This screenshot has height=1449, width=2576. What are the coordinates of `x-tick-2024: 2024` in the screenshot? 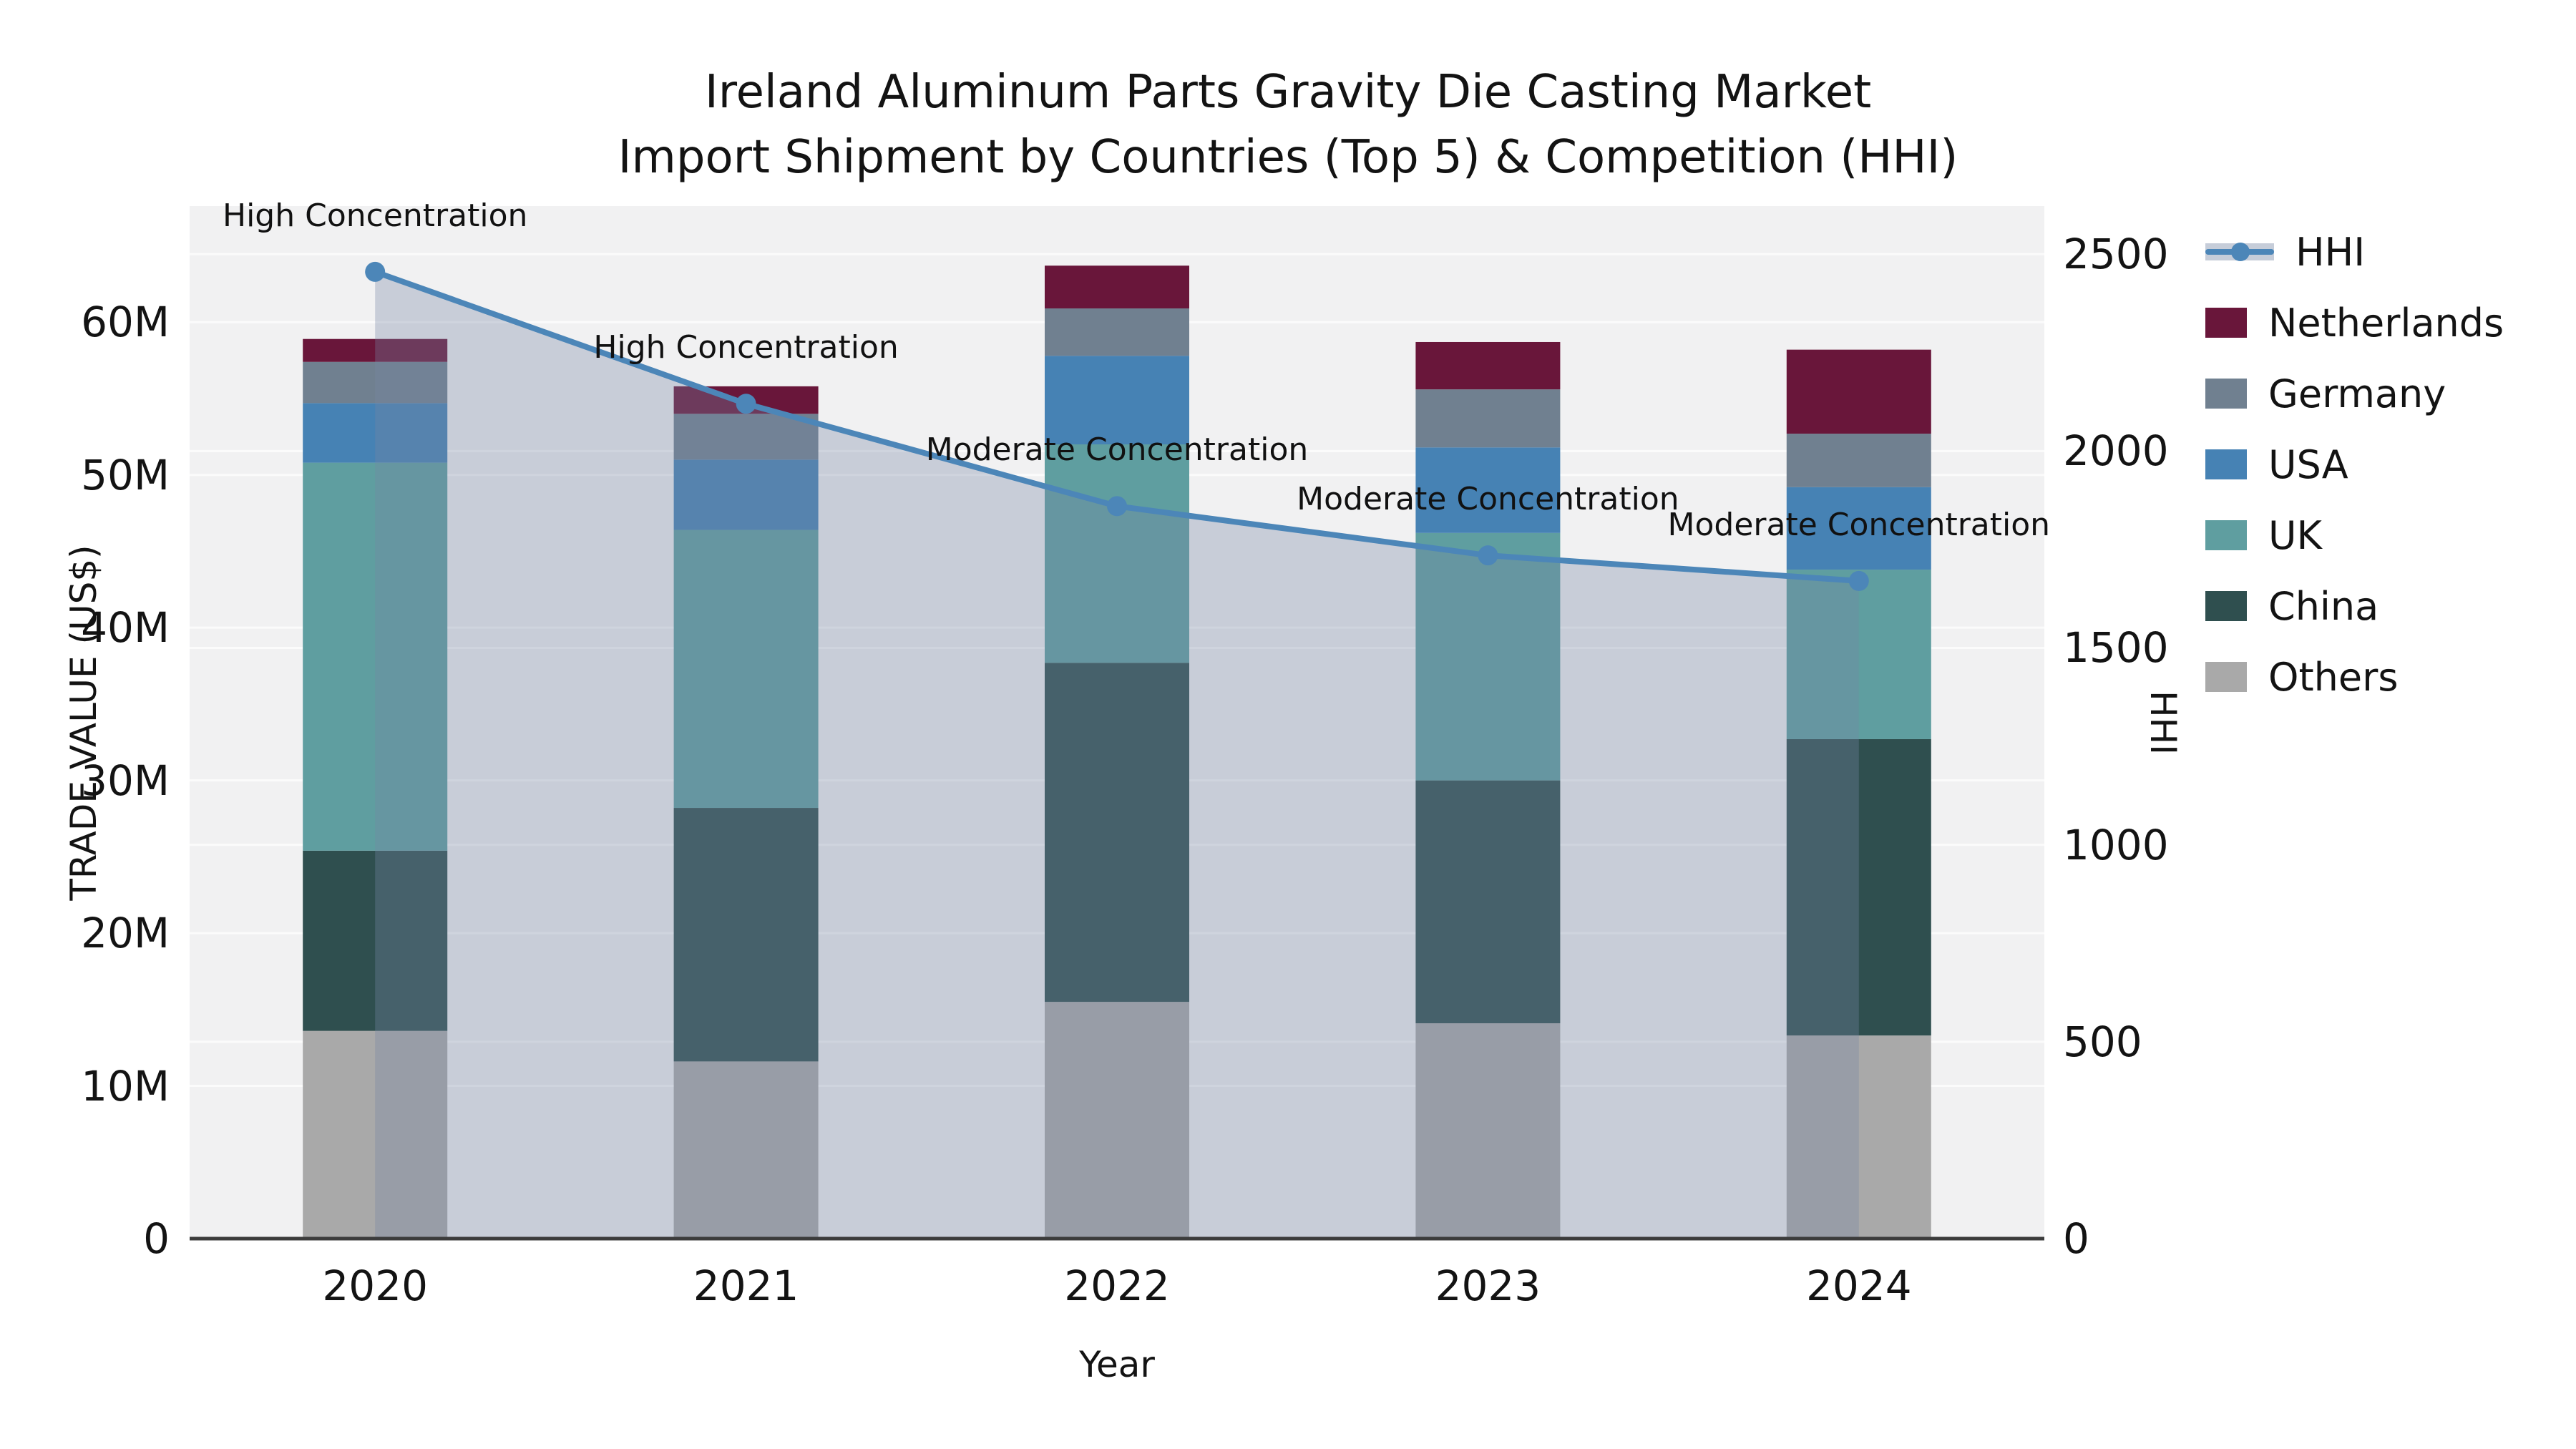 It's located at (1858, 1286).